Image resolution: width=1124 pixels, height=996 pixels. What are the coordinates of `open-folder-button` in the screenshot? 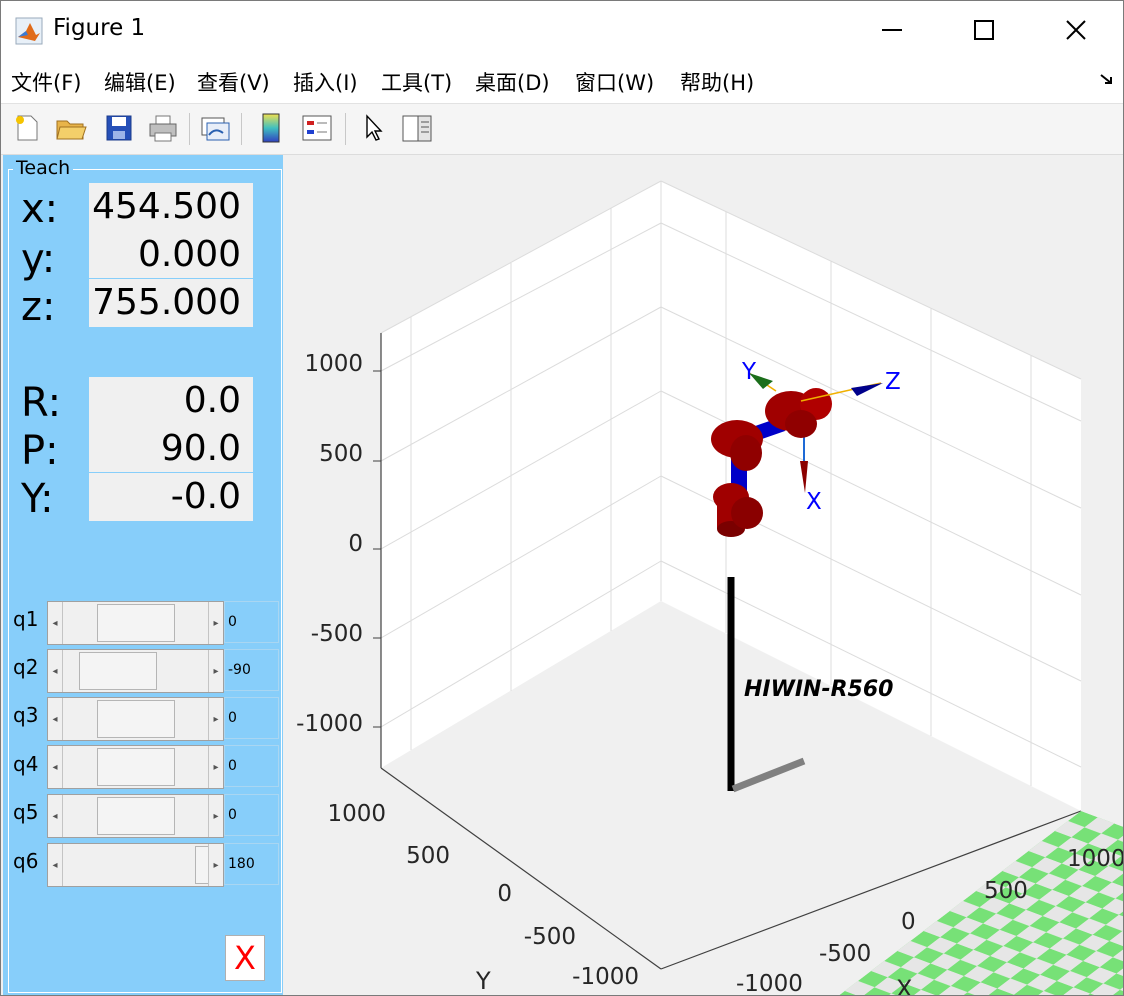 It's located at (71, 128).